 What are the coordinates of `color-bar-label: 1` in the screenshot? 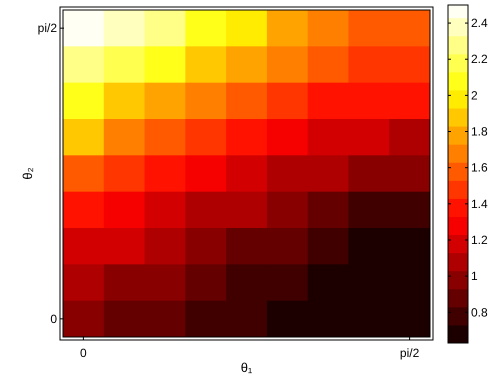 It's located at (474, 276).